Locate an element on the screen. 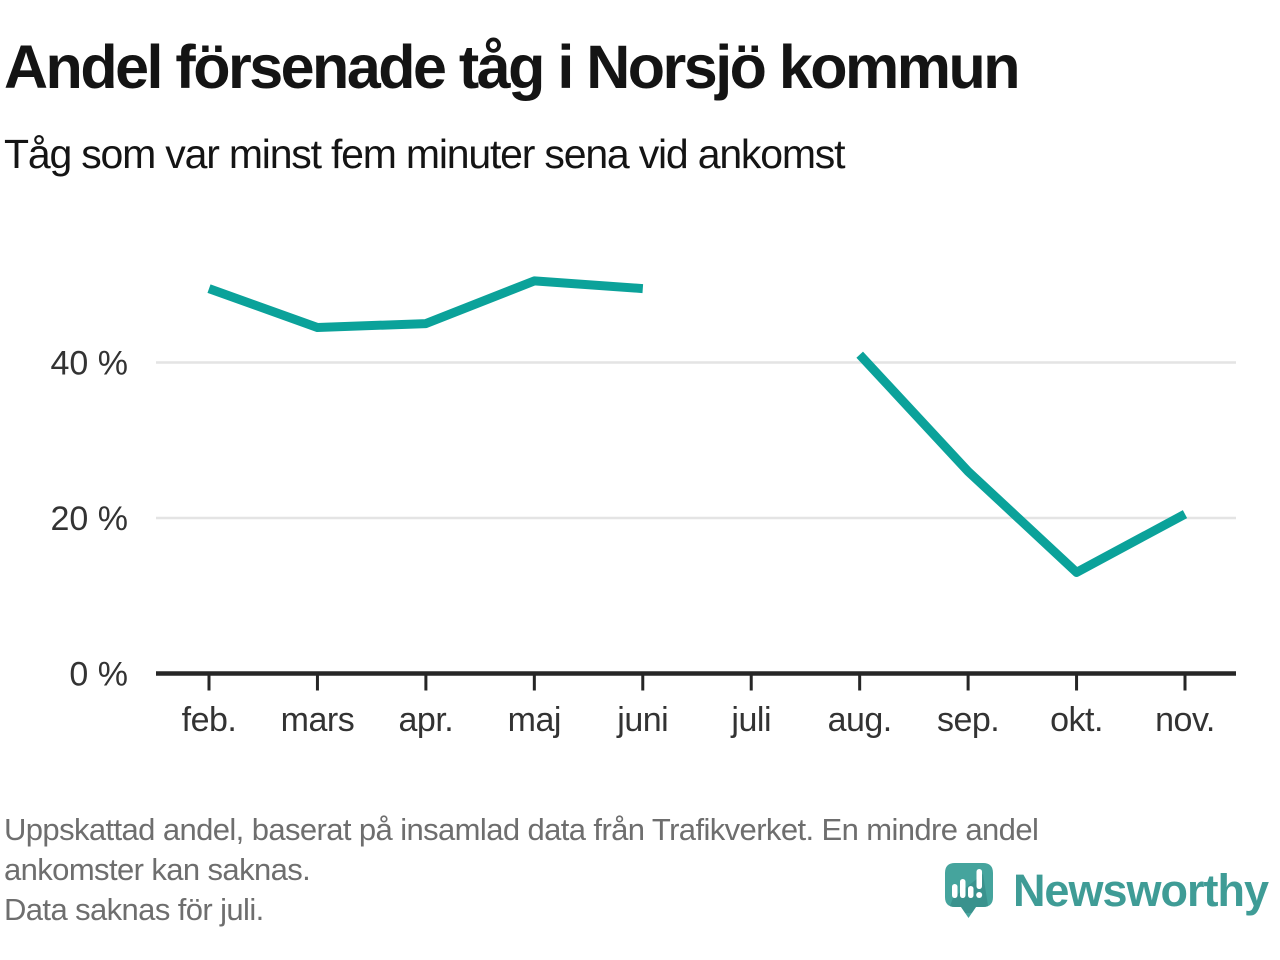  x-axis-label-okt: okt. is located at coordinates (1076, 720).